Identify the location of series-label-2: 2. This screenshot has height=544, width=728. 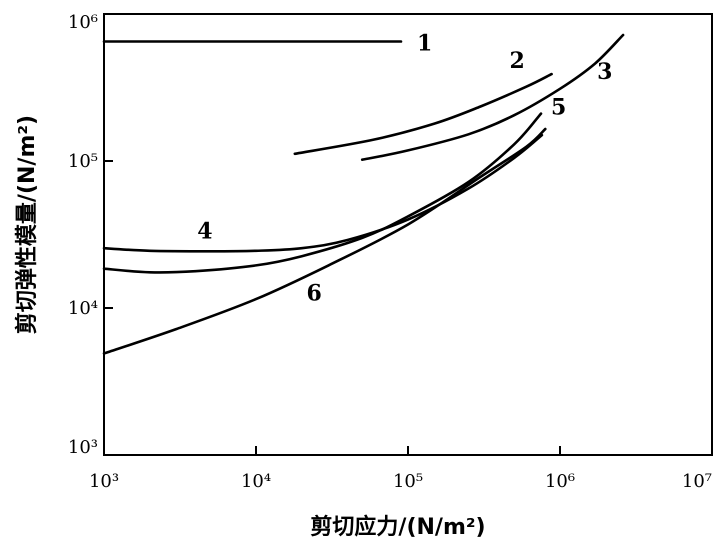
(517, 61).